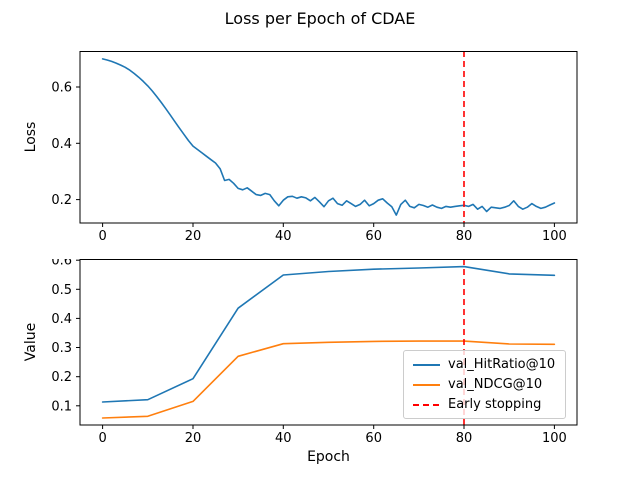 This screenshot has width=640, height=478. Describe the element at coordinates (426, 384) in the screenshot. I see `ndcg-line-icon` at that location.